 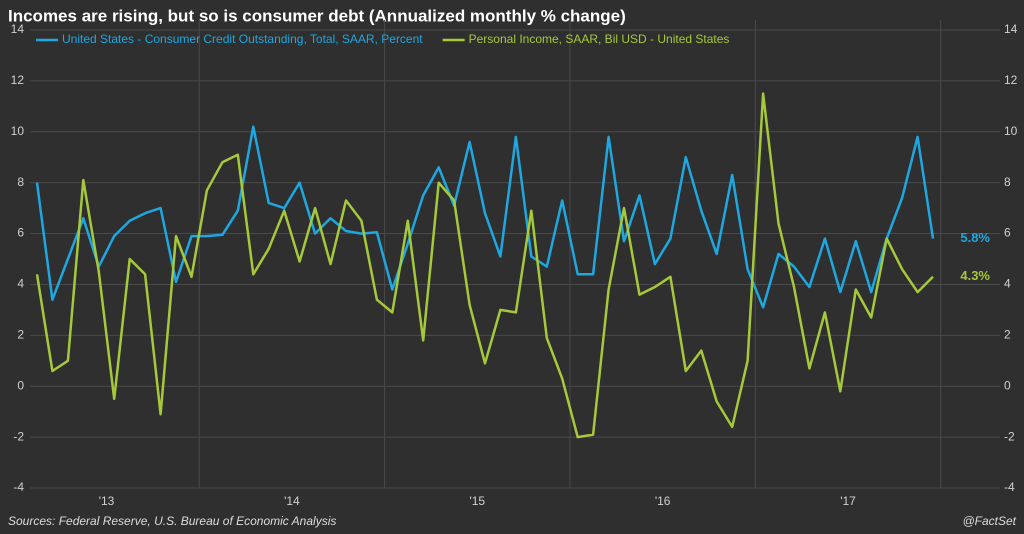 I want to click on y-tick-label: 0, so click(x=20, y=385).